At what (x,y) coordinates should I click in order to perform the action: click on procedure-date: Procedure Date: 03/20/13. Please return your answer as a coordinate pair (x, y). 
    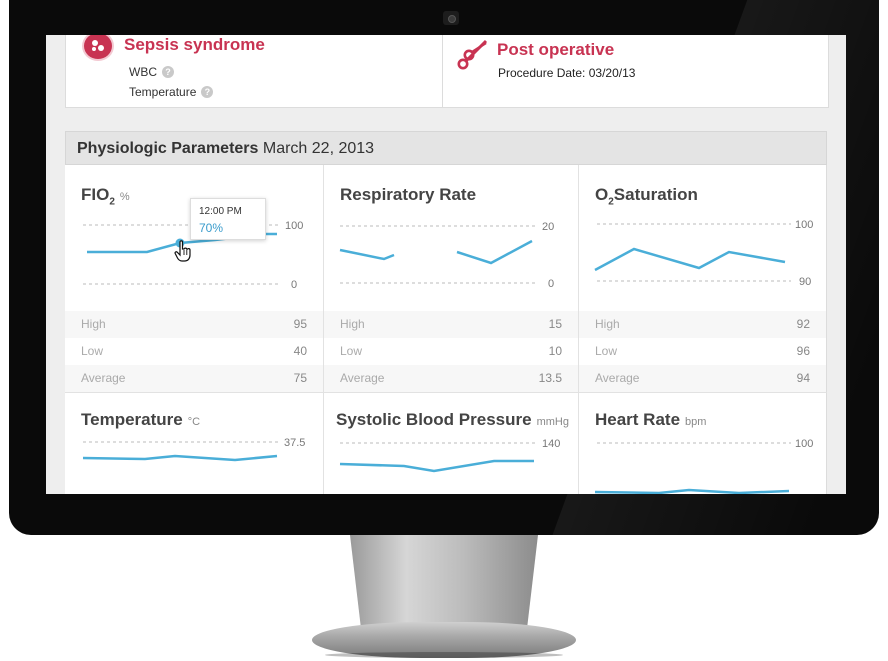
    Looking at the image, I should click on (567, 73).